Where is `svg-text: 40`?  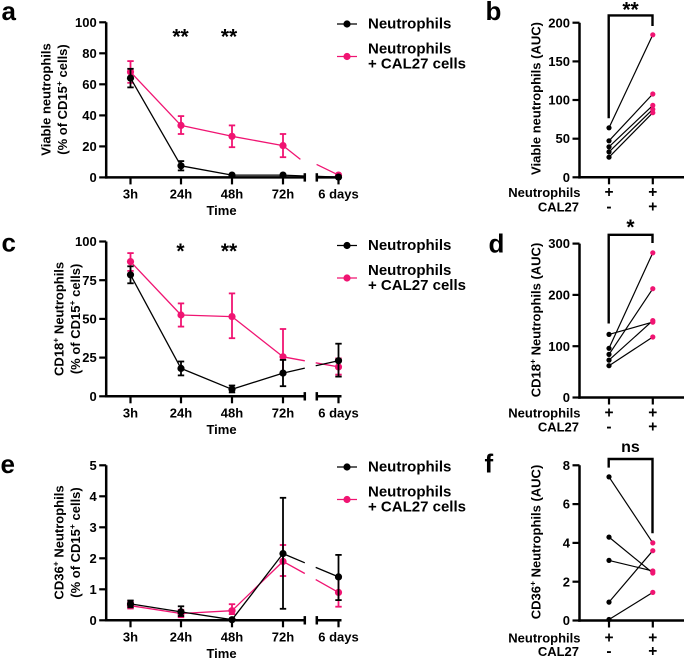 svg-text: 40 is located at coordinates (89, 115).